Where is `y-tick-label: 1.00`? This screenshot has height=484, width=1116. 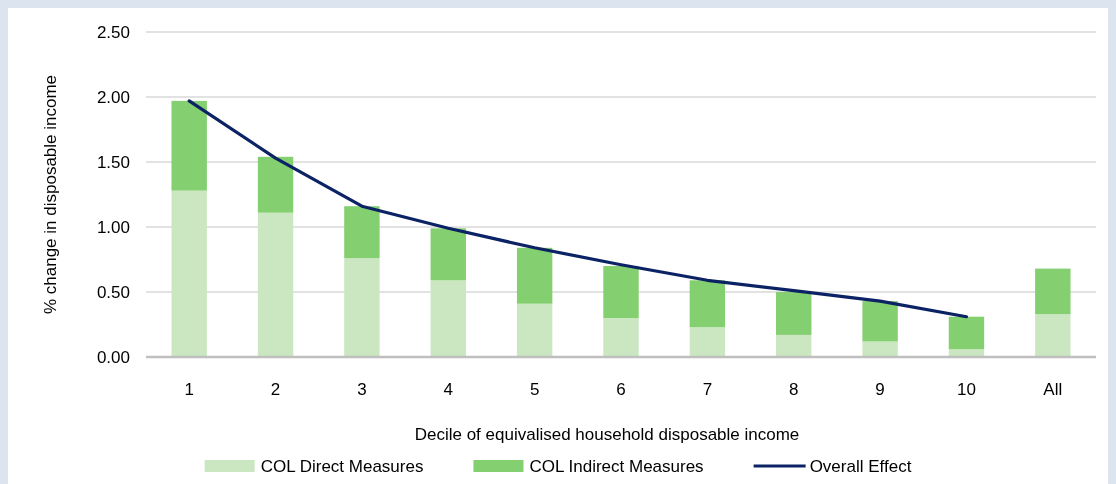 y-tick-label: 1.00 is located at coordinates (113, 227).